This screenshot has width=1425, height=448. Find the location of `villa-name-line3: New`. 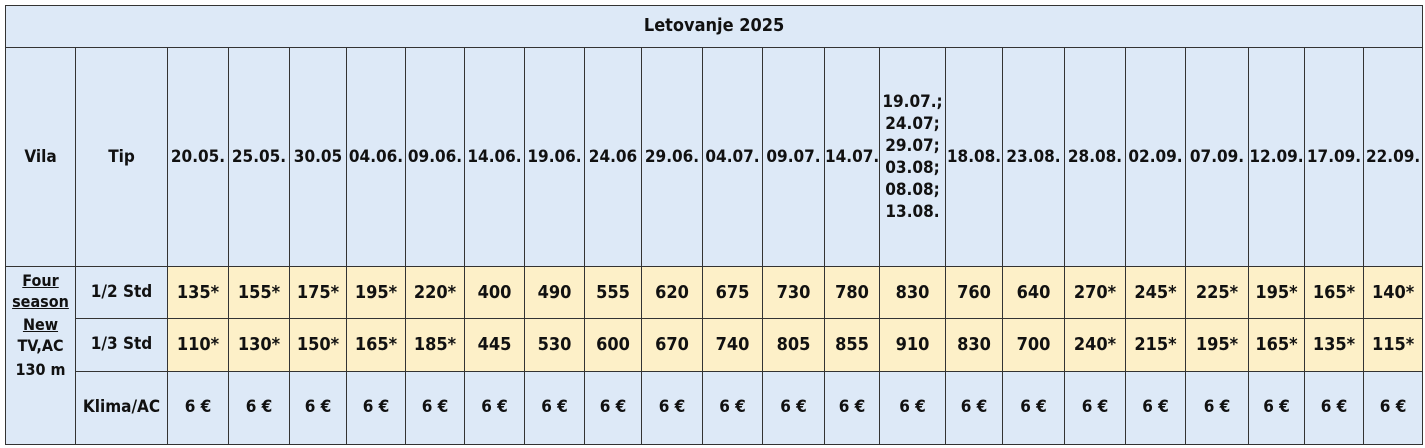

villa-name-line3: New is located at coordinates (40, 324).